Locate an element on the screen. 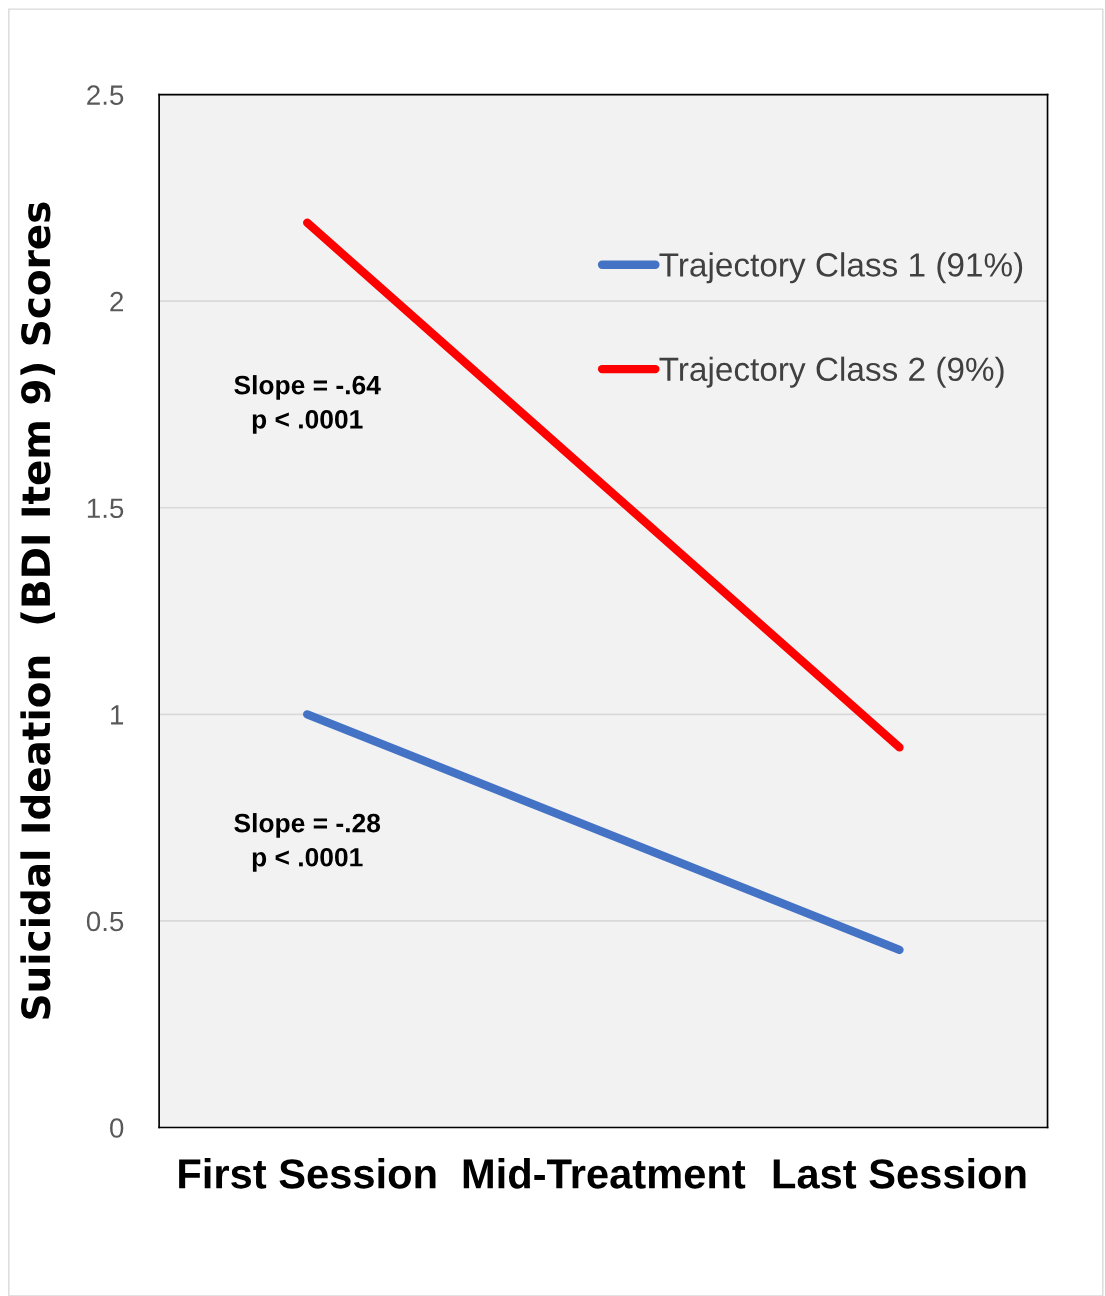 This screenshot has height=1296, width=1105. x-tick-label: First Session is located at coordinates (307, 1173).